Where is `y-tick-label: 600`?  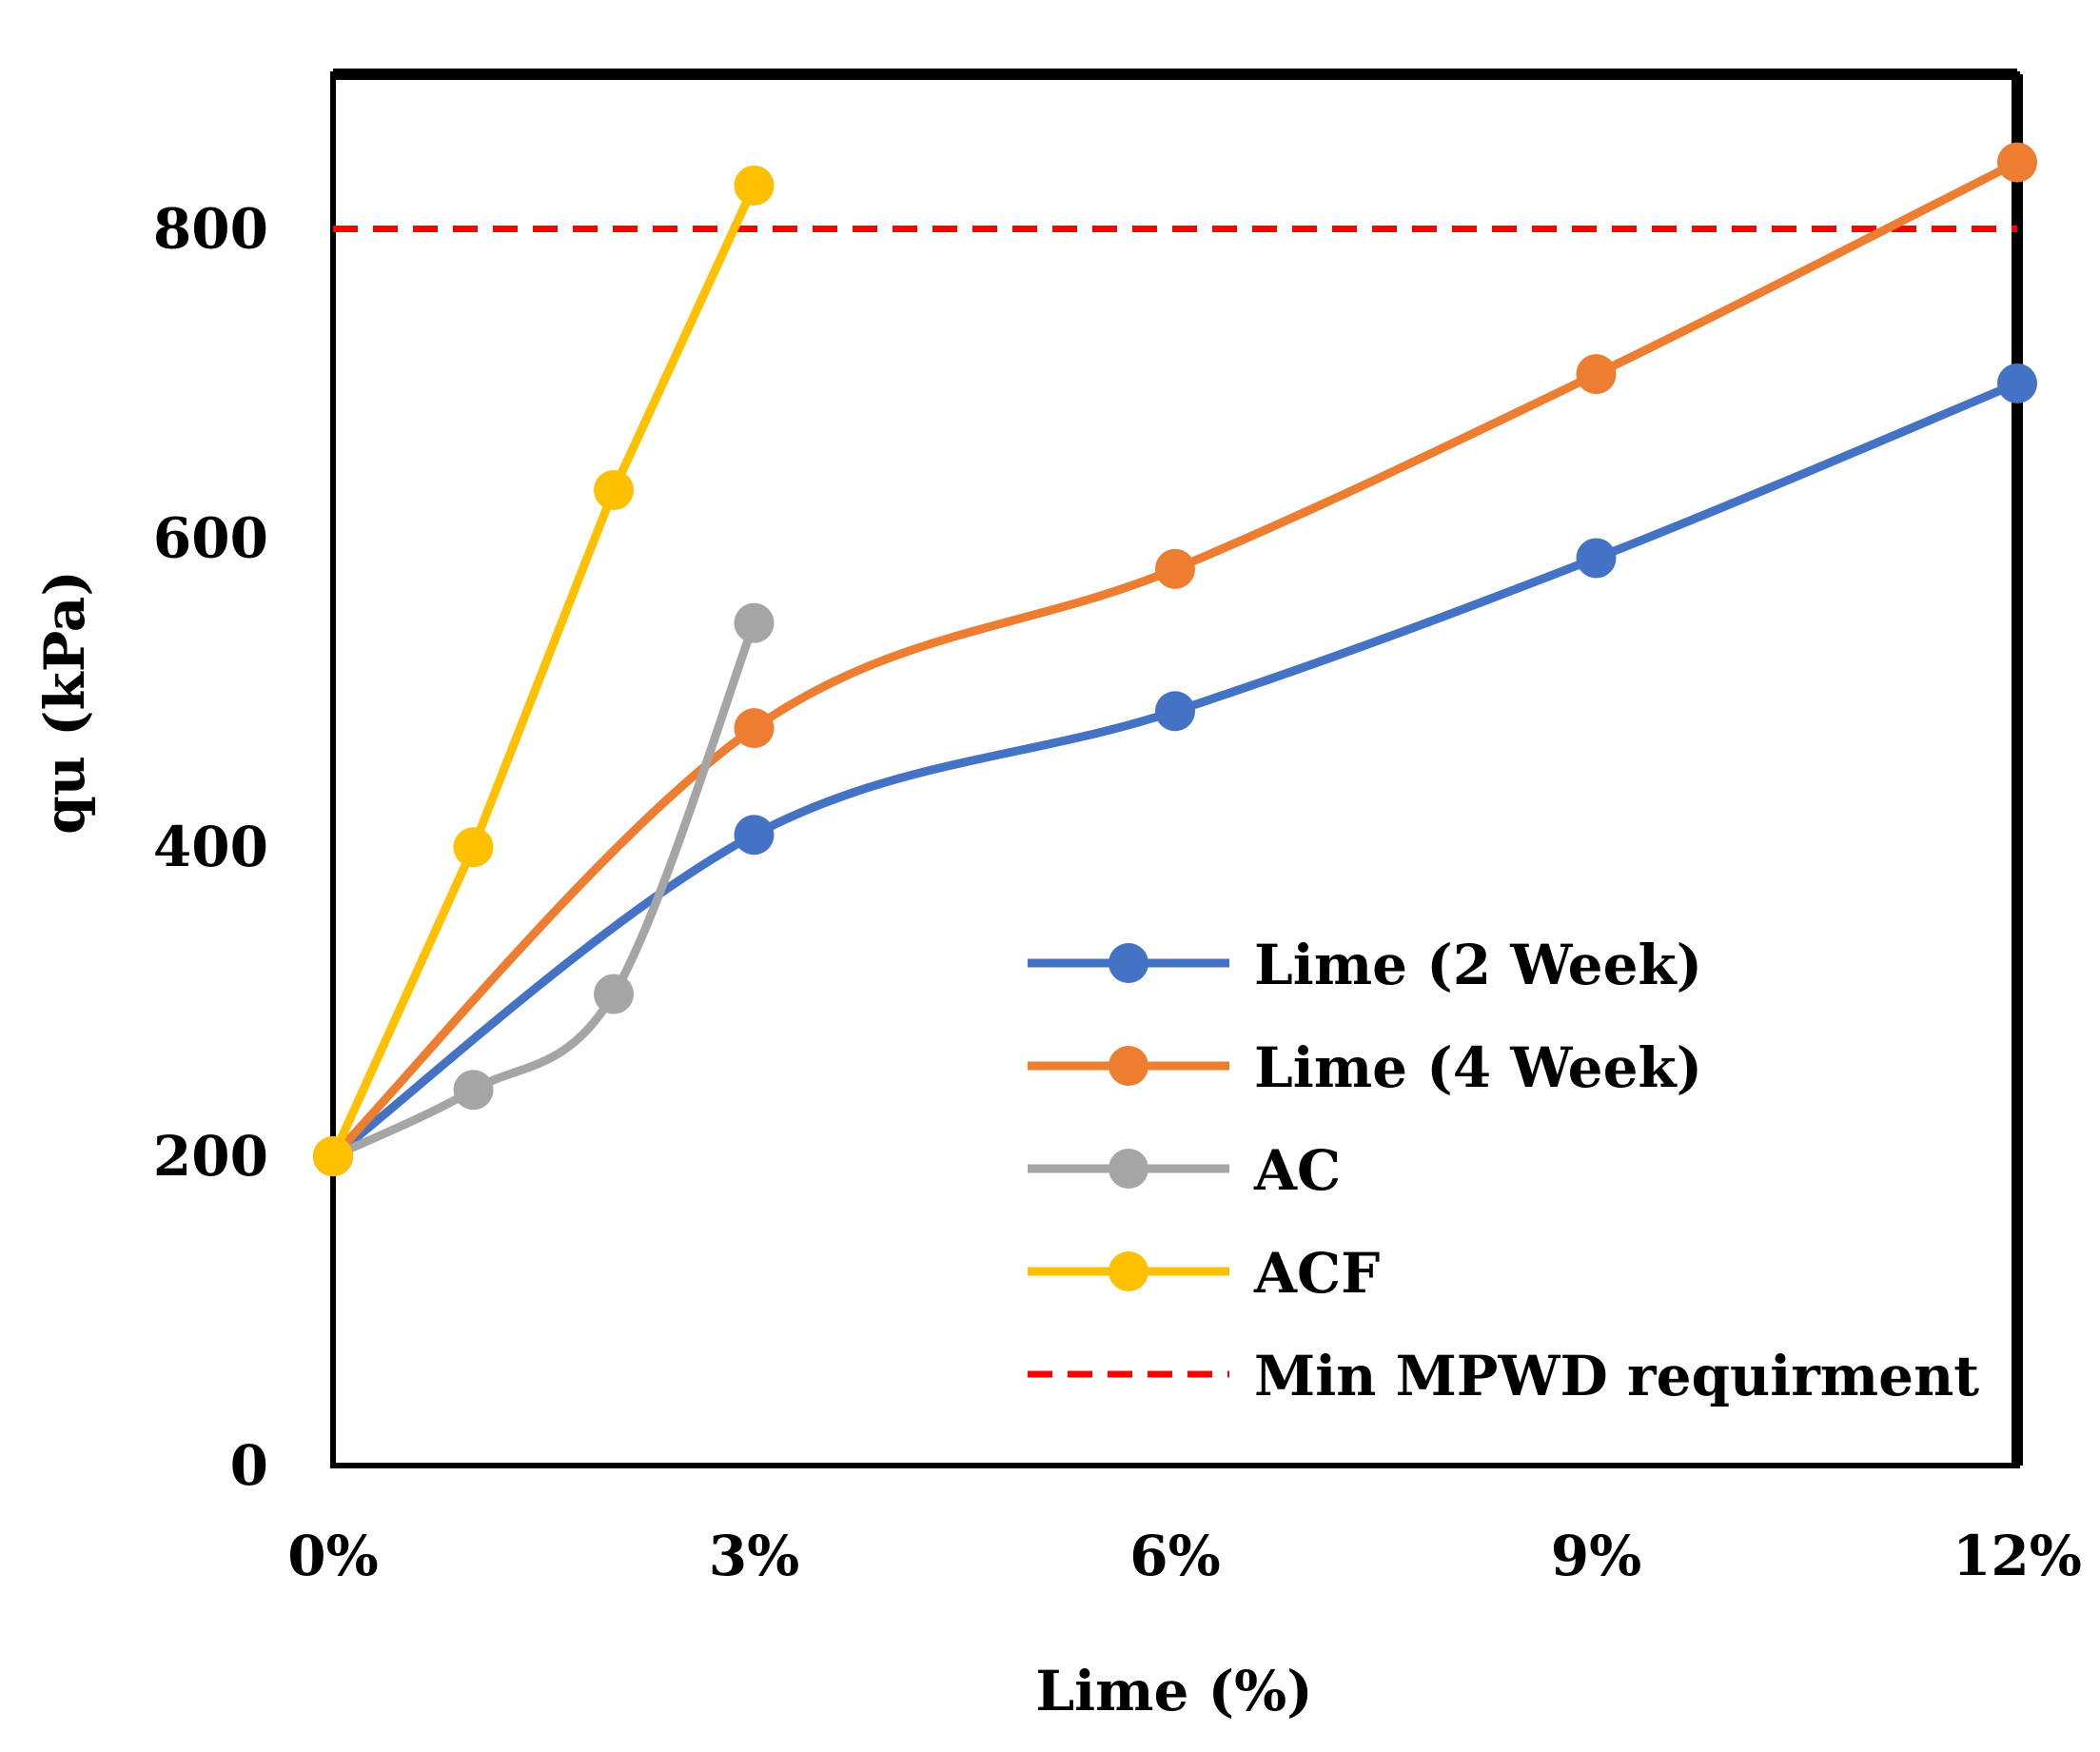
y-tick-label: 600 is located at coordinates (210, 537).